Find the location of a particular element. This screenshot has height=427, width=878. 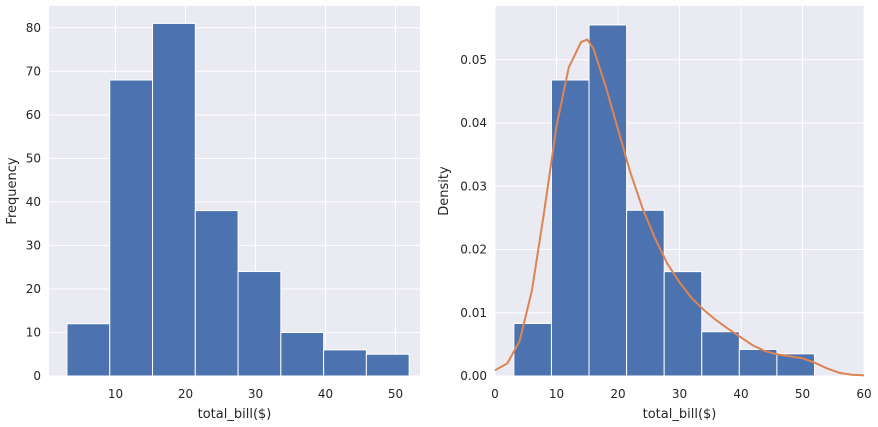

y-tick-label: 0.04 is located at coordinates (473, 123).